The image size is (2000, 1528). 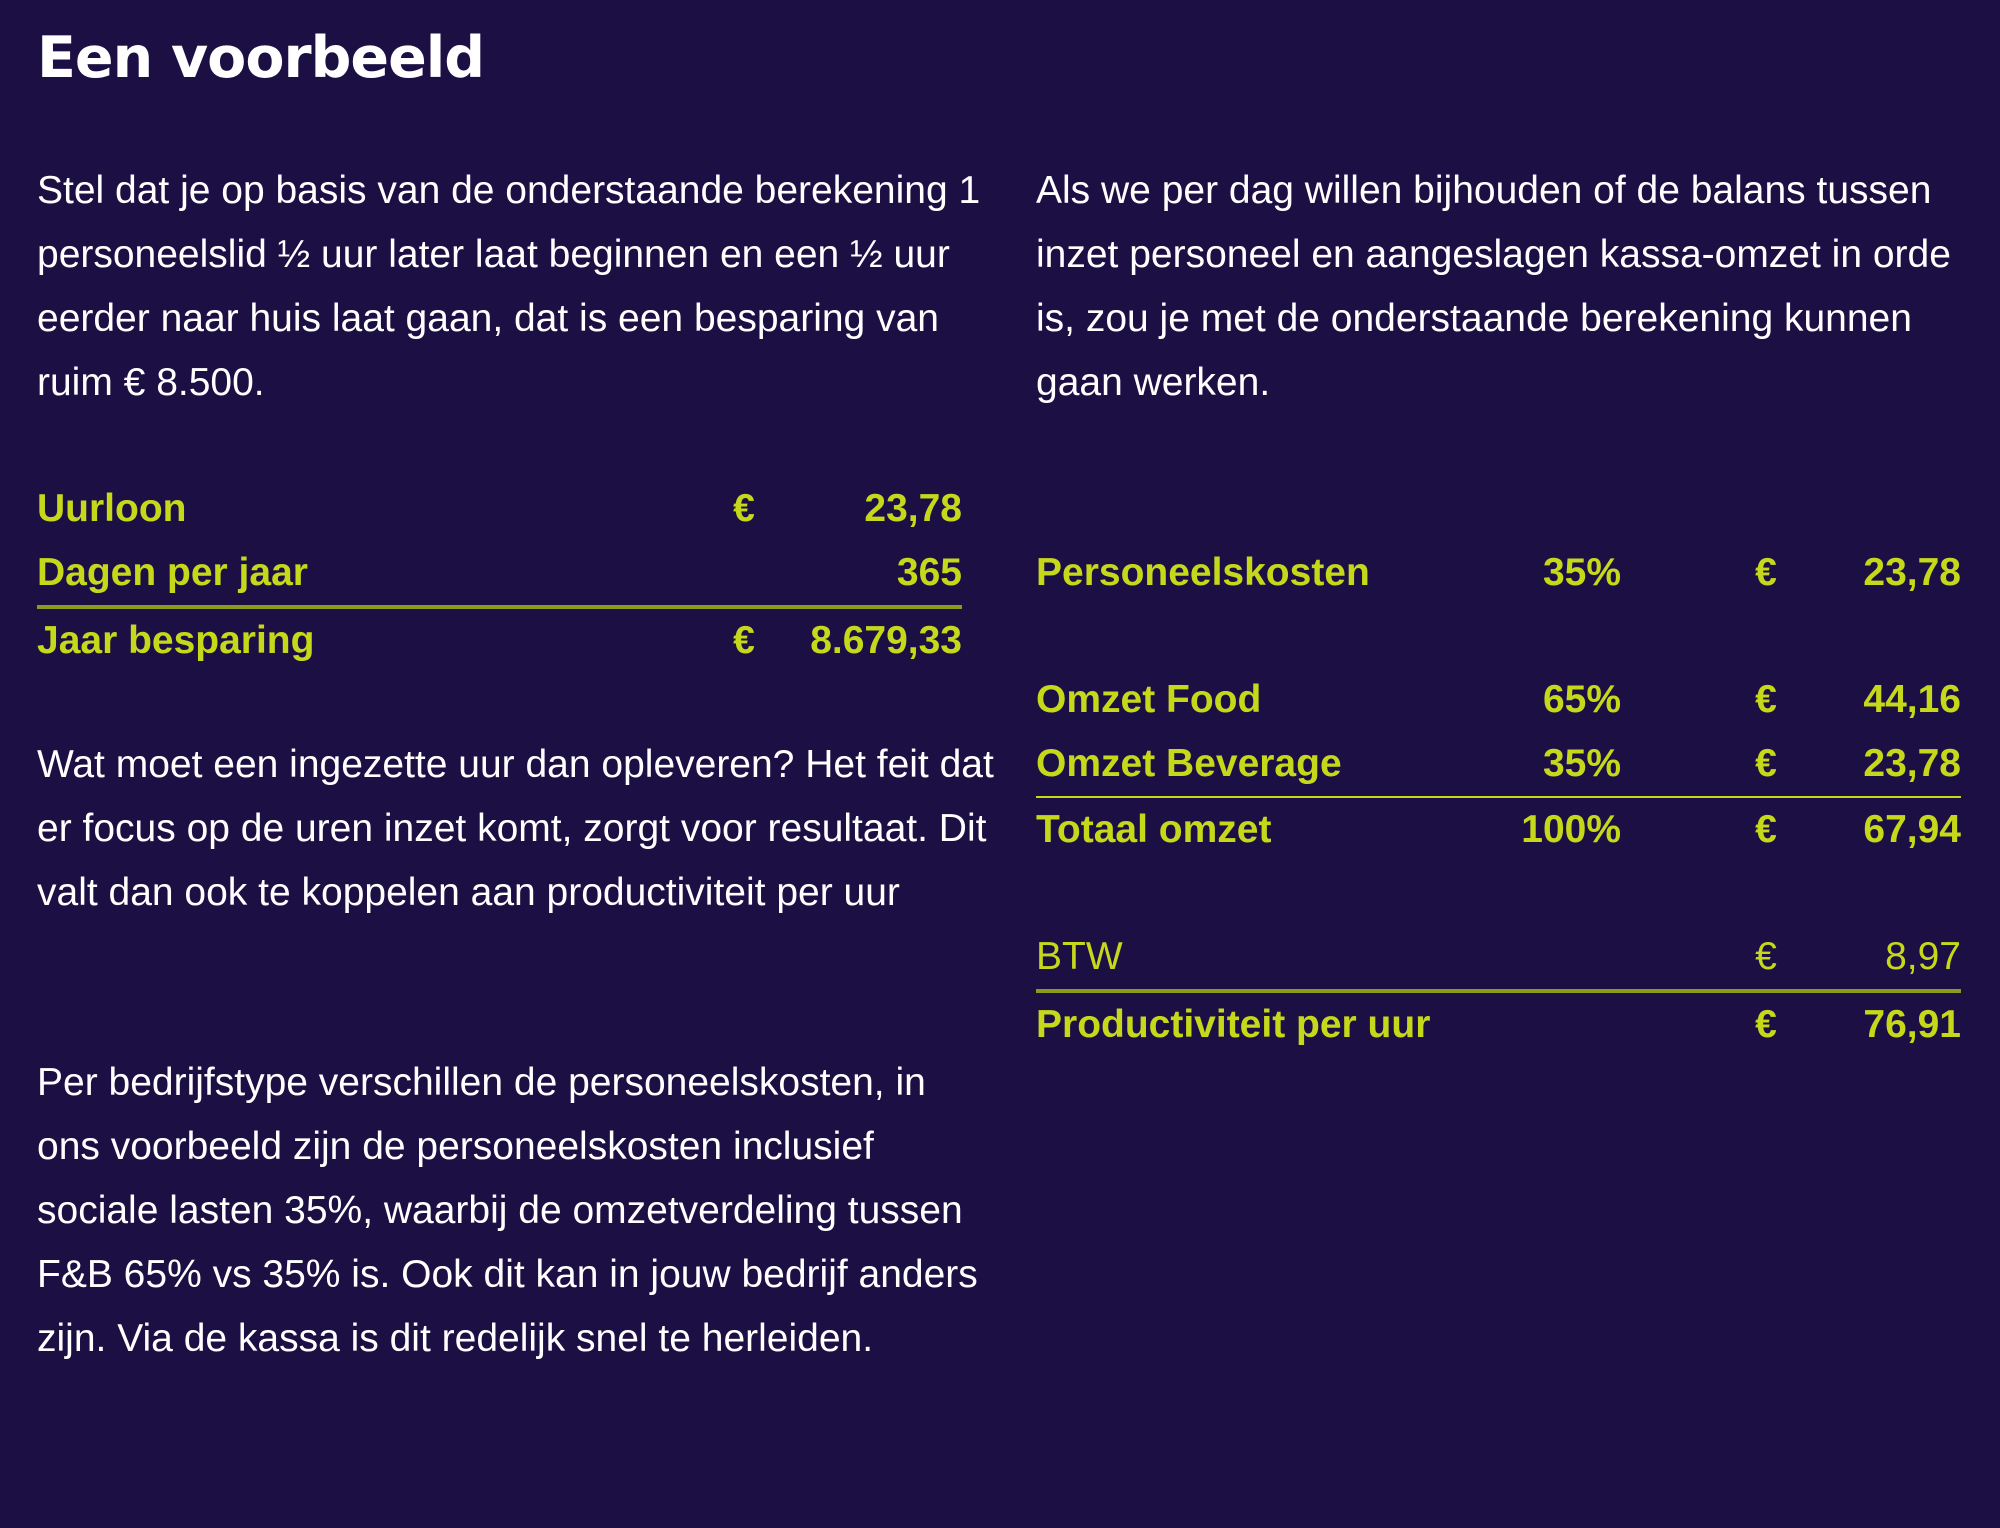 I want to click on row-label-omzet-food: Omzet Food, so click(x=1149, y=699).